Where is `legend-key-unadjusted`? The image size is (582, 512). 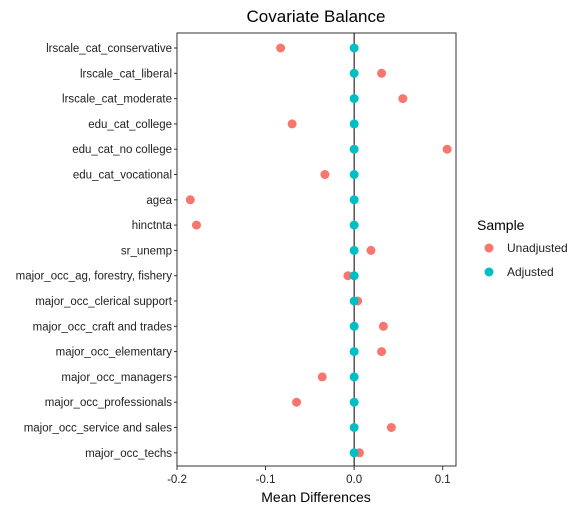
legend-key-unadjusted is located at coordinates (489, 248).